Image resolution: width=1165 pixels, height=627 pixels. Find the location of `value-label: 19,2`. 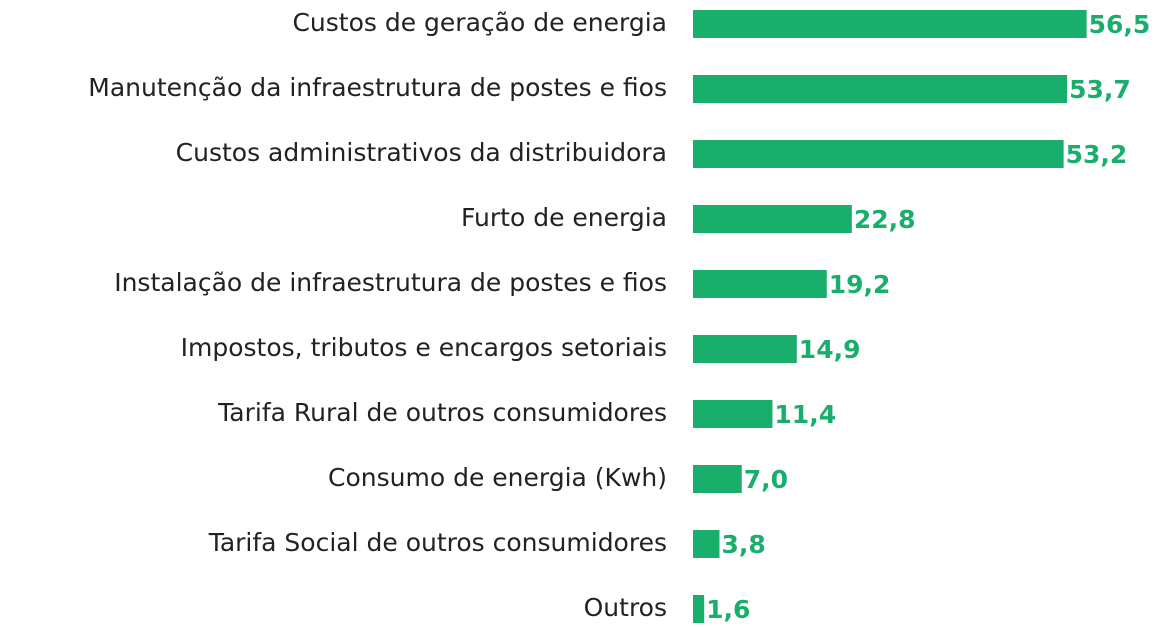

value-label: 19,2 is located at coordinates (860, 284).